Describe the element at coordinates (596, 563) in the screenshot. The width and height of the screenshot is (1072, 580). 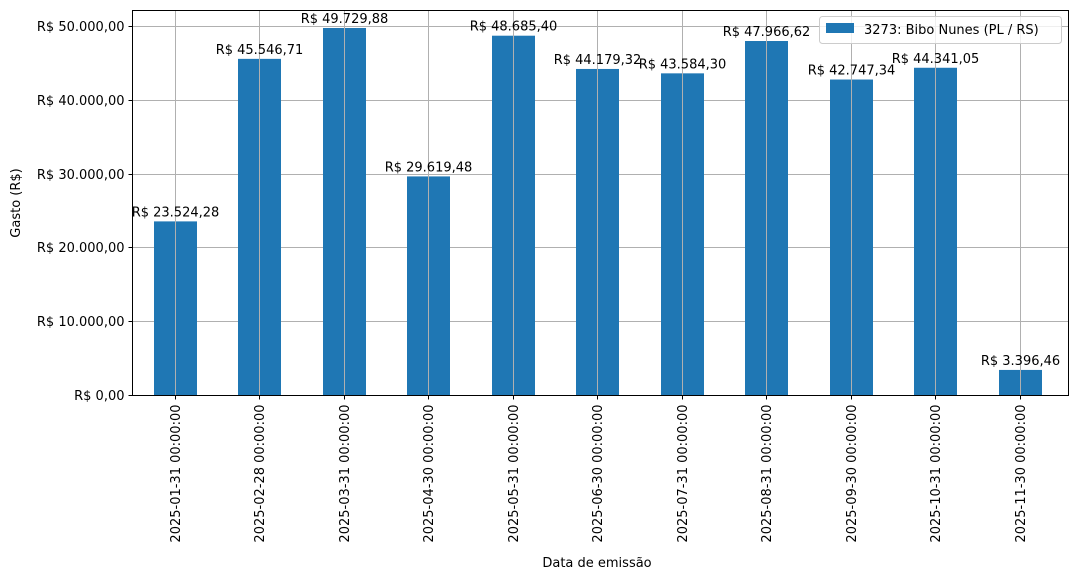
I see `x-axis-label: Data de emissão` at that location.